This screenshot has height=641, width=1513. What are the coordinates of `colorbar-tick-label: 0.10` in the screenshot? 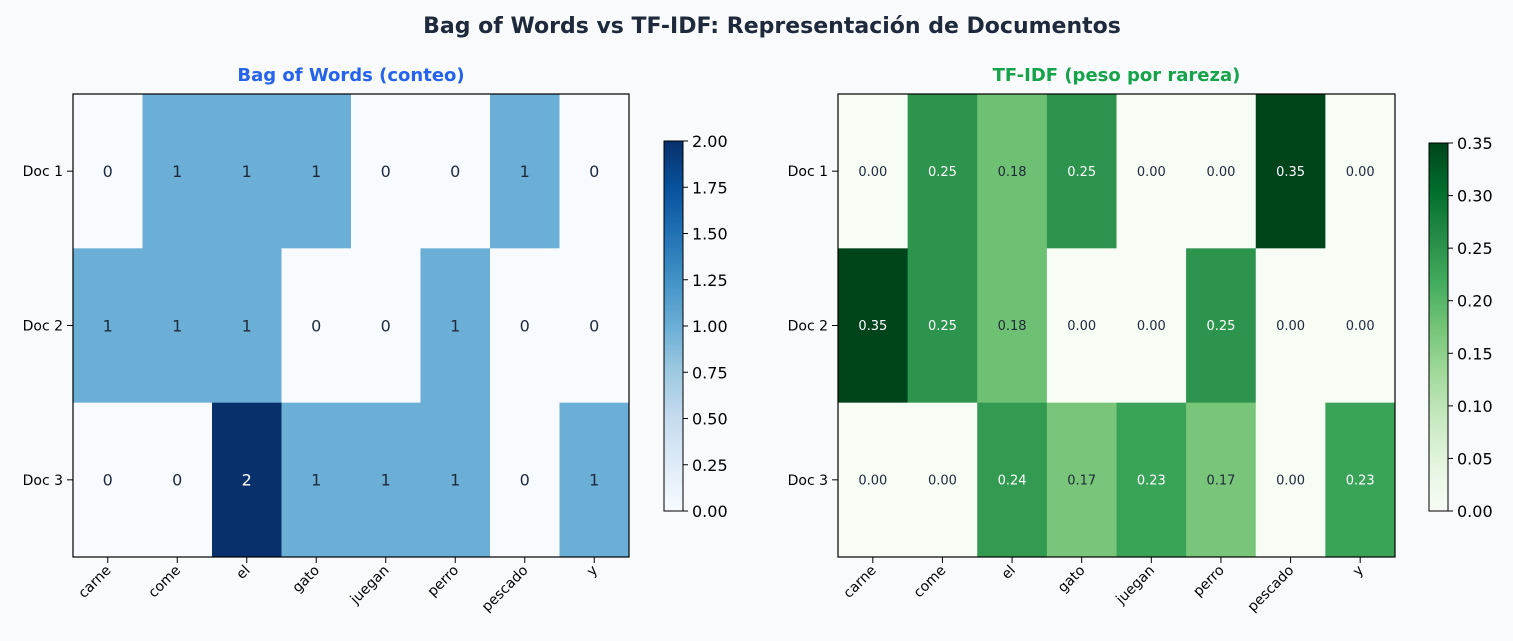 It's located at (1475, 406).